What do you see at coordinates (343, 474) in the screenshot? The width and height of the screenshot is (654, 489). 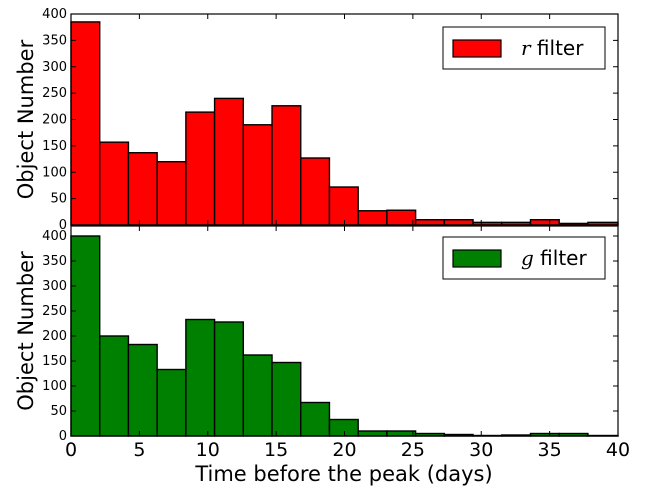 I see `x-axis-label: Time before the peak (days)` at bounding box center [343, 474].